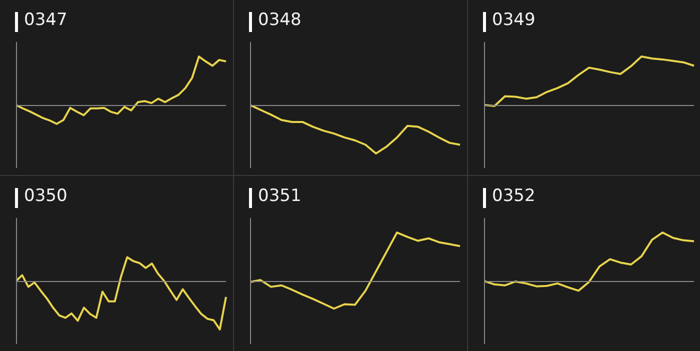 The height and width of the screenshot is (351, 700). Describe the element at coordinates (46, 196) in the screenshot. I see `chart-title: 0350` at that location.